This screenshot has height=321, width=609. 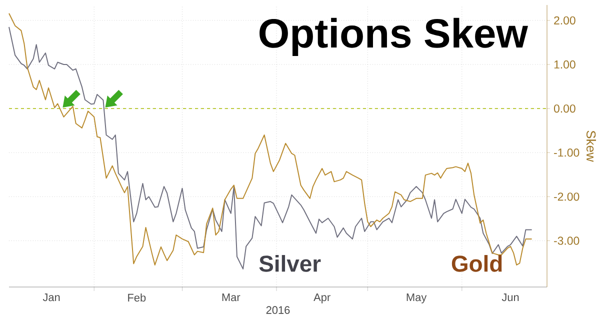 I want to click on y-tick-label: 2.00, so click(x=565, y=20).